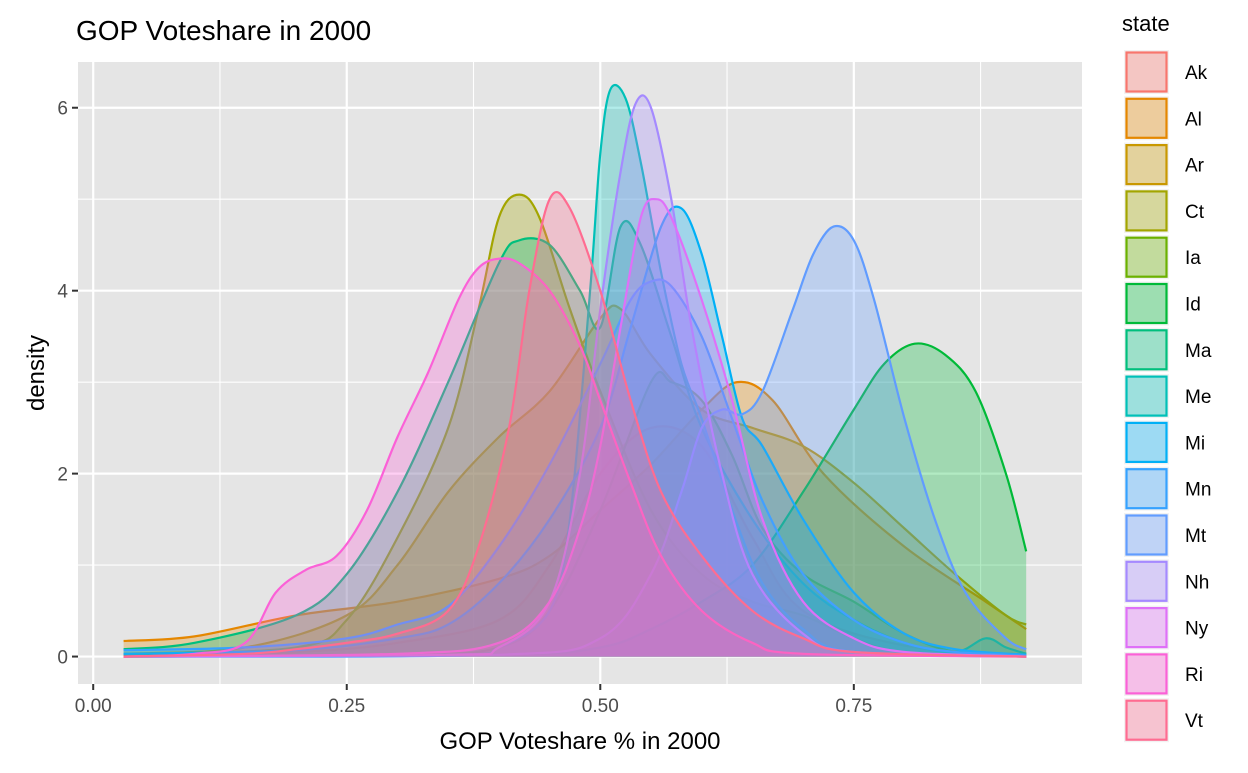 Image resolution: width=1248 pixels, height=773 pixels. Describe the element at coordinates (1194, 721) in the screenshot. I see `legend-label-vt: Vt` at that location.